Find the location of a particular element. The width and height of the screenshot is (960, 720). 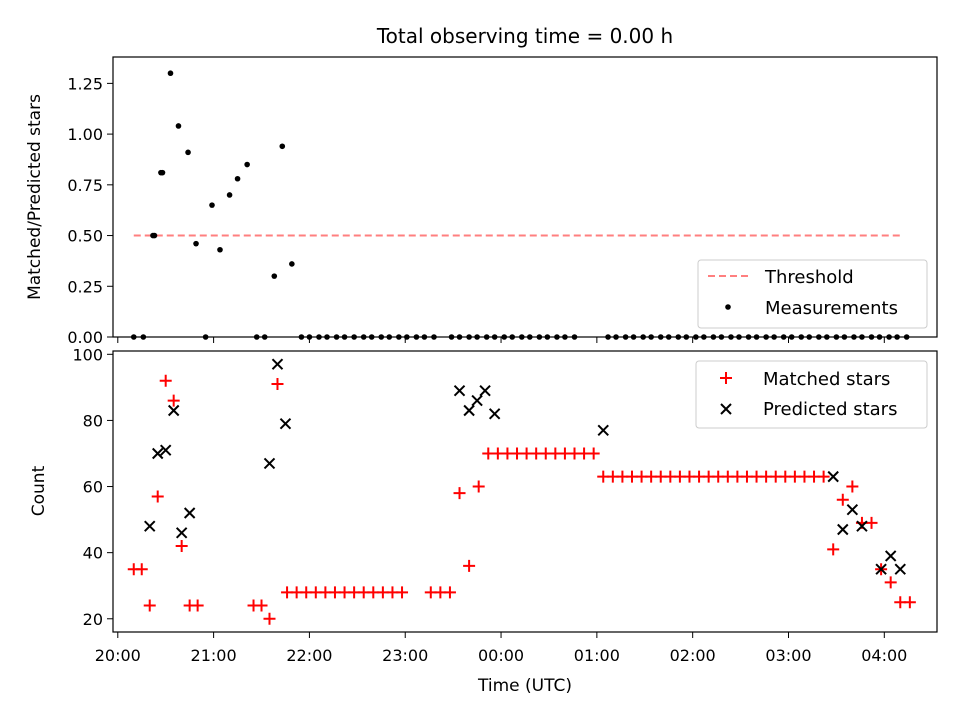

x-tick-label: 03:00 is located at coordinates (788, 655).